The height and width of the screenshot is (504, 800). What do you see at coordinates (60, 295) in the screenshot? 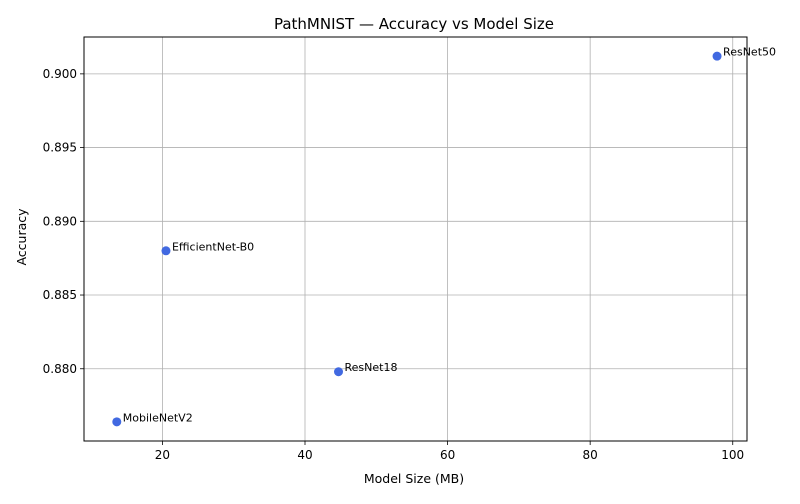
I see `y-tick-label: 0.885` at bounding box center [60, 295].